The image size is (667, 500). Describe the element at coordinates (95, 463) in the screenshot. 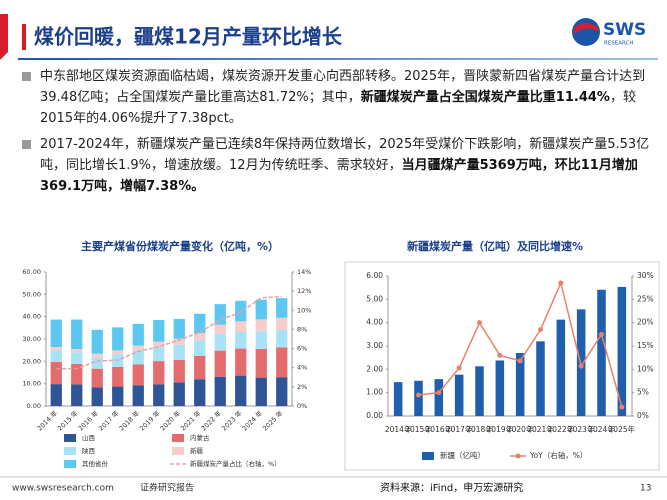

I see `legend-label: 其他省份` at that location.